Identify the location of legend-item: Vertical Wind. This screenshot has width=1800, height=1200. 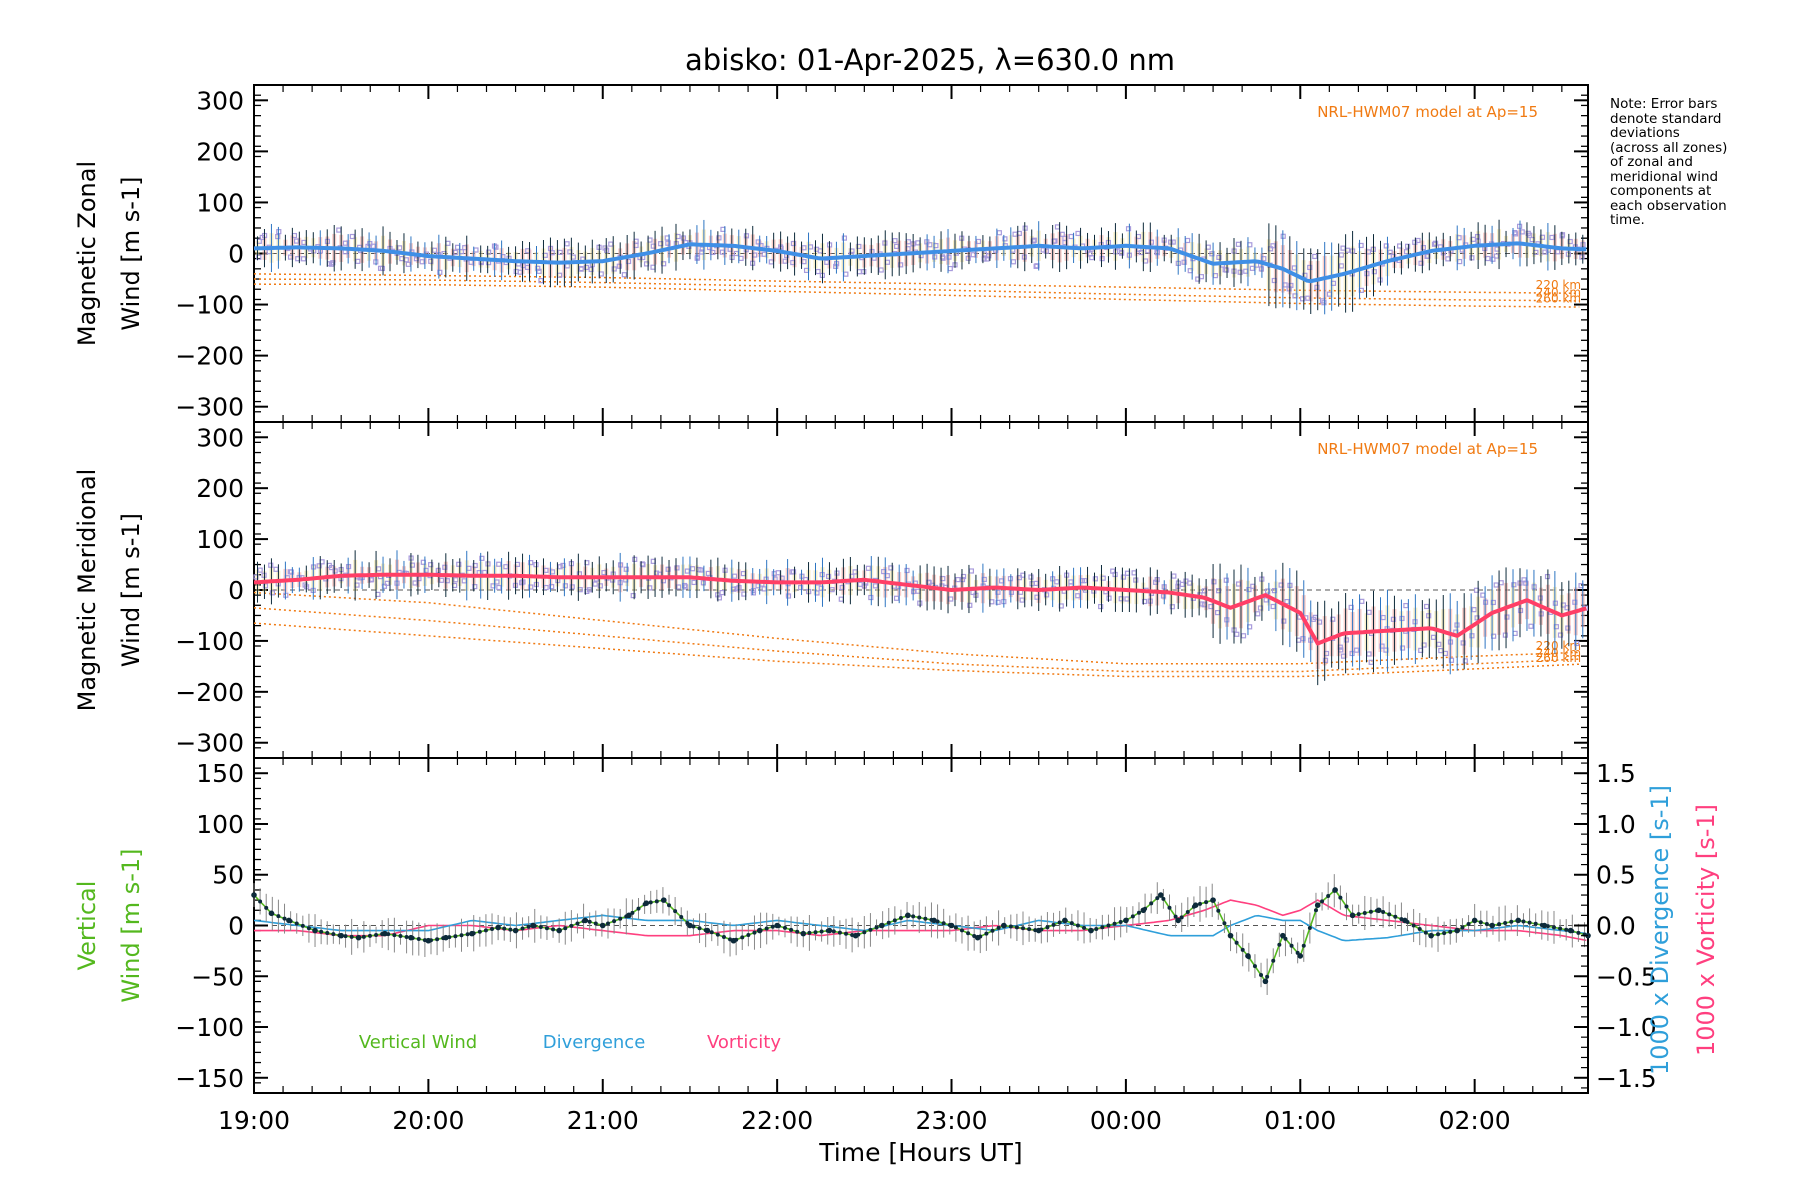
(418, 1042).